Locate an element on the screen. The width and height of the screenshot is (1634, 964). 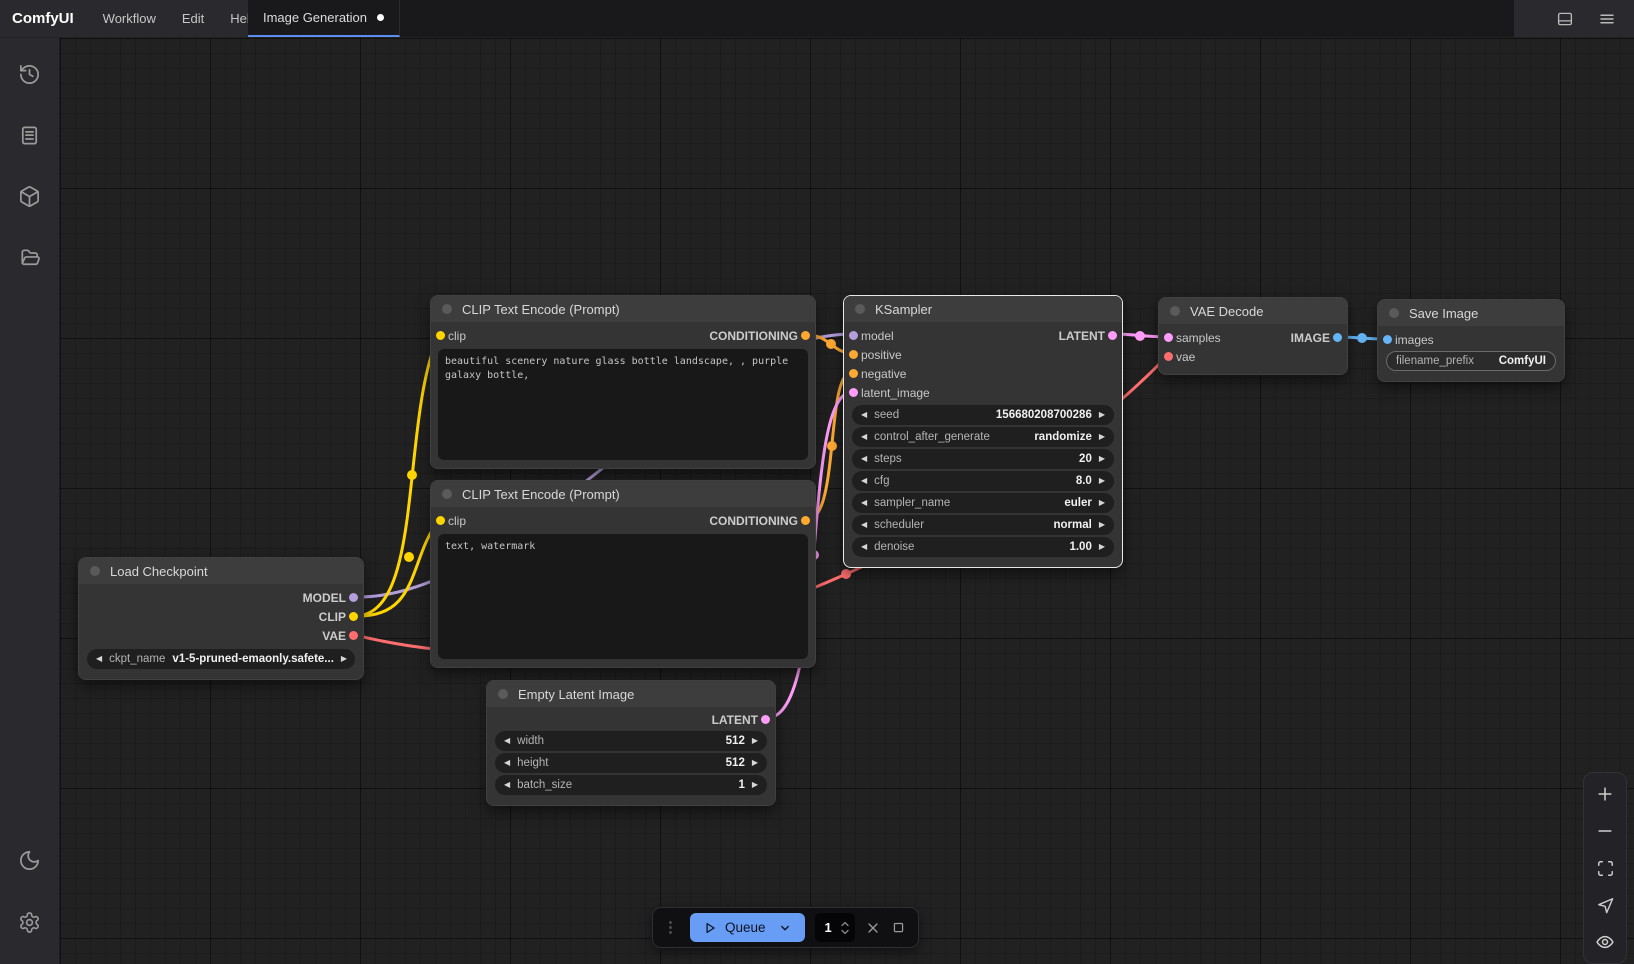
input-slot-samples is located at coordinates (1168, 337).